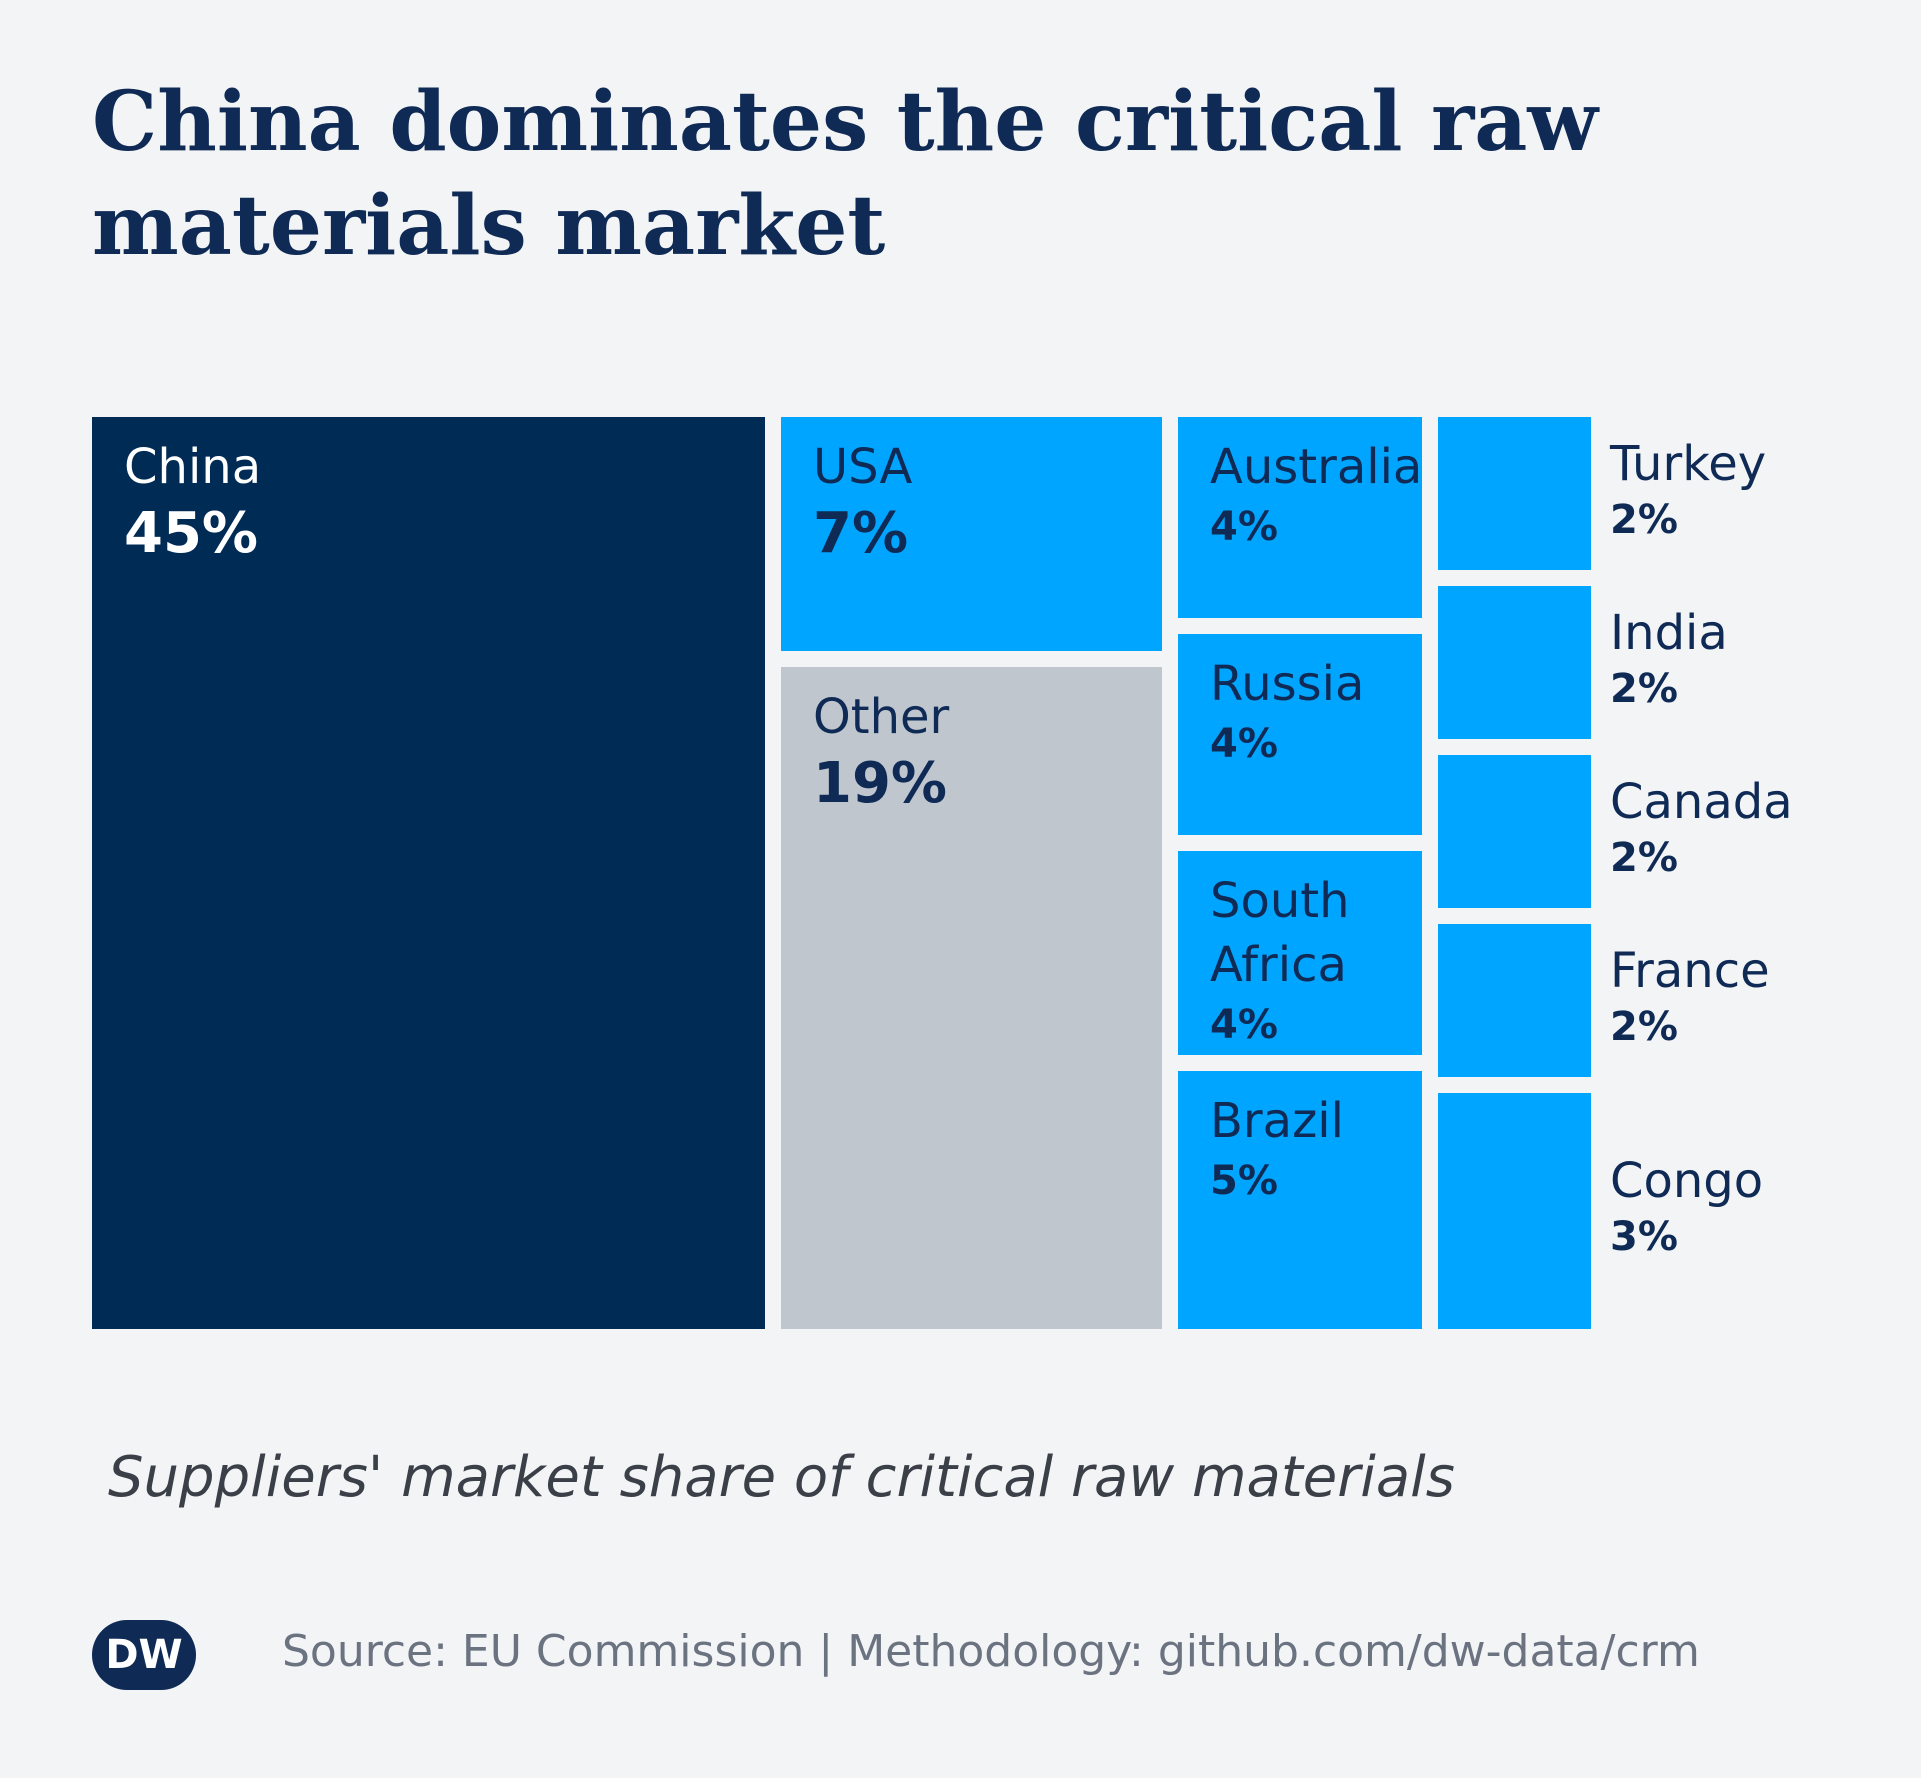 Image resolution: width=1921 pixels, height=1778 pixels. I want to click on tile-label-name: France, so click(1690, 970).